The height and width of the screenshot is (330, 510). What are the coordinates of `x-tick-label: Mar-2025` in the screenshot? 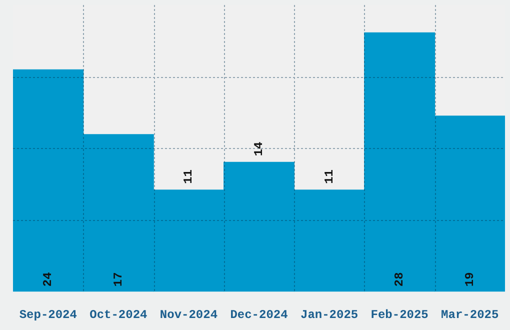 It's located at (470, 315).